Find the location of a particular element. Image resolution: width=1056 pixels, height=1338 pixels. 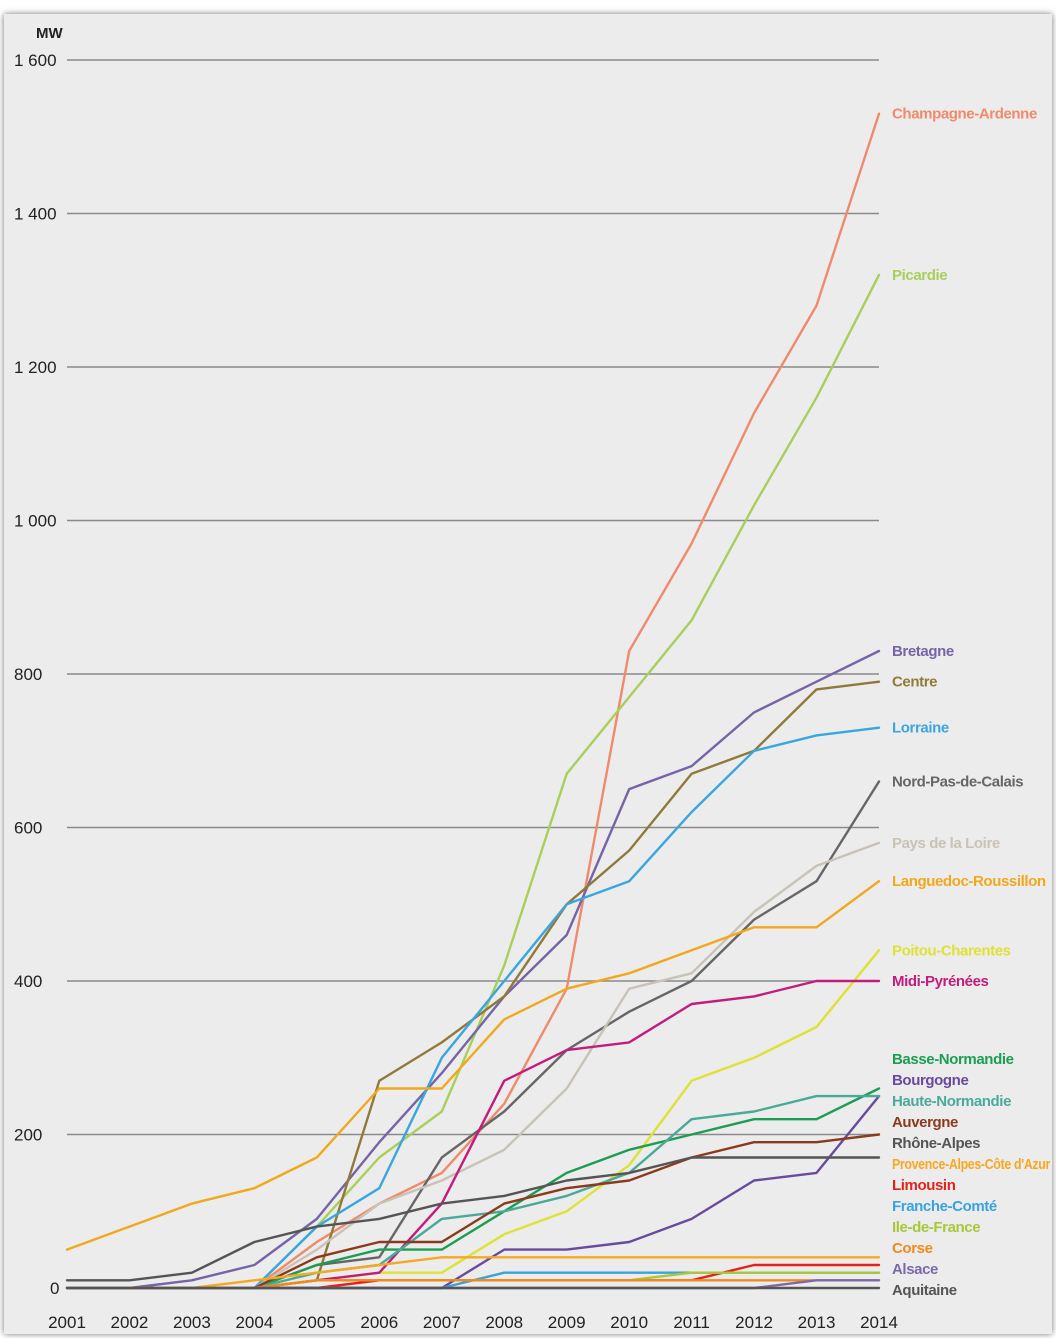

x-tick-label: 2006 is located at coordinates (379, 1322).